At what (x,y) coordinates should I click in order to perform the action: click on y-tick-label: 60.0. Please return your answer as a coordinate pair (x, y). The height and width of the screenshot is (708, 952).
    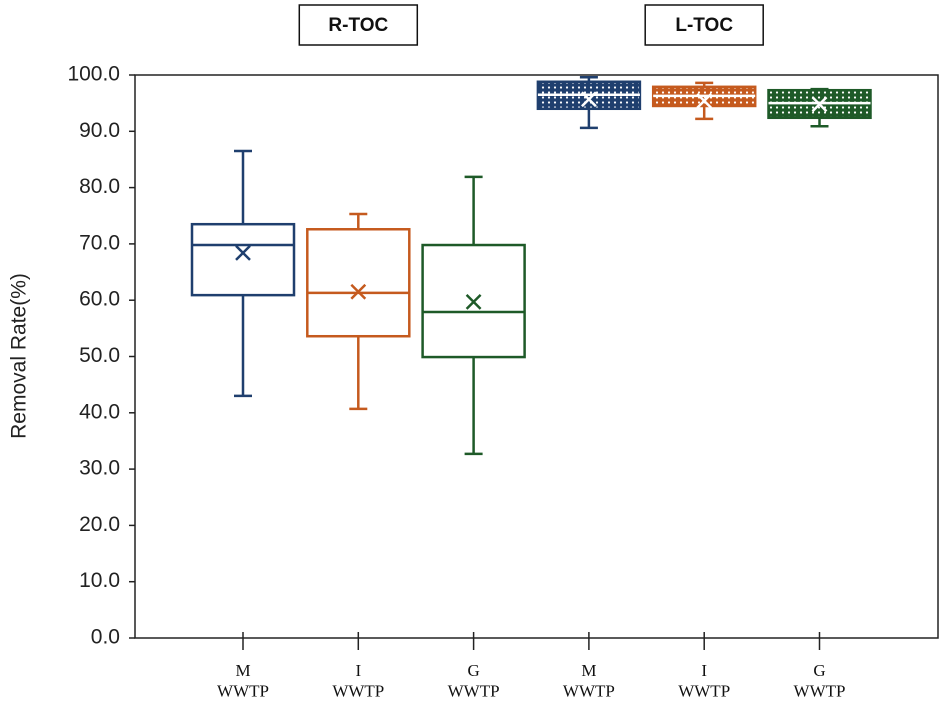
    Looking at the image, I should click on (99, 299).